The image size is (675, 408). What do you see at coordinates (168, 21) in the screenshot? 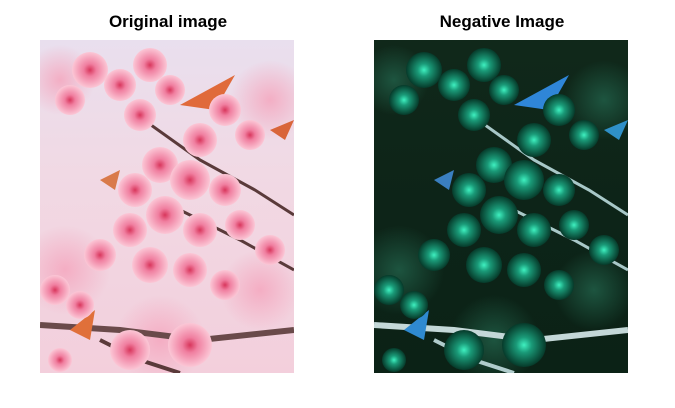
I see `original-image-title: Original image` at bounding box center [168, 21].